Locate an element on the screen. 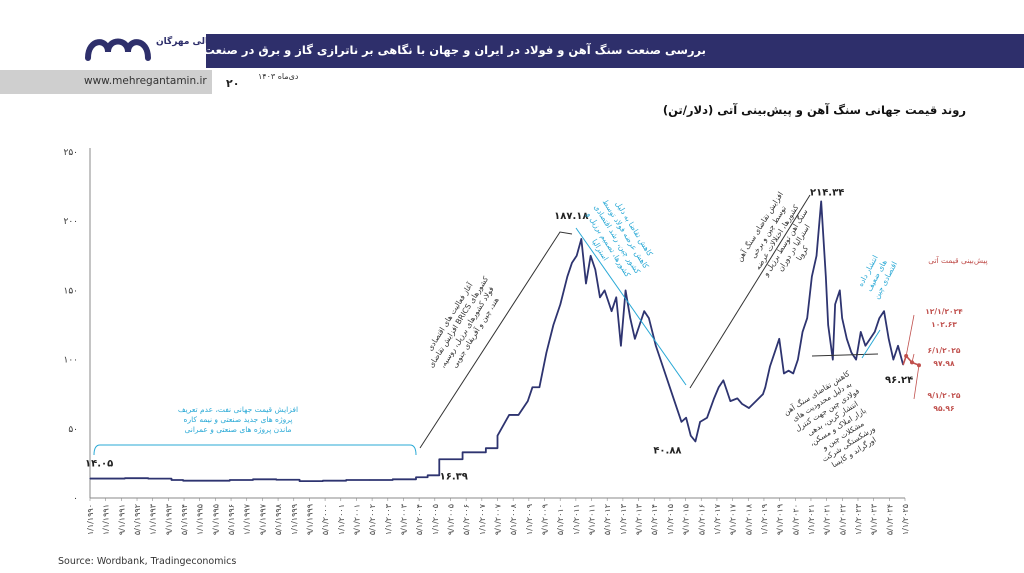  data-label: ۱۶.۳۹ is located at coordinates (454, 476).